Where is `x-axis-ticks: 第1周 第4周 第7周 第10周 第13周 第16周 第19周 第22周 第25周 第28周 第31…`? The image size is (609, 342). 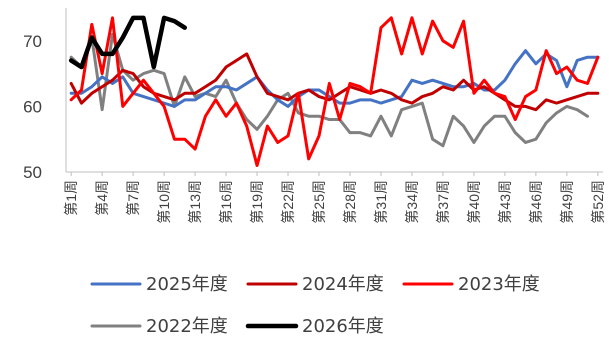 x-axis-ticks: 第1周 第4周 第7周 第10周 第13周 第16周 第19周 第22周 第25周 第28周 第31… is located at coordinates (334, 198).